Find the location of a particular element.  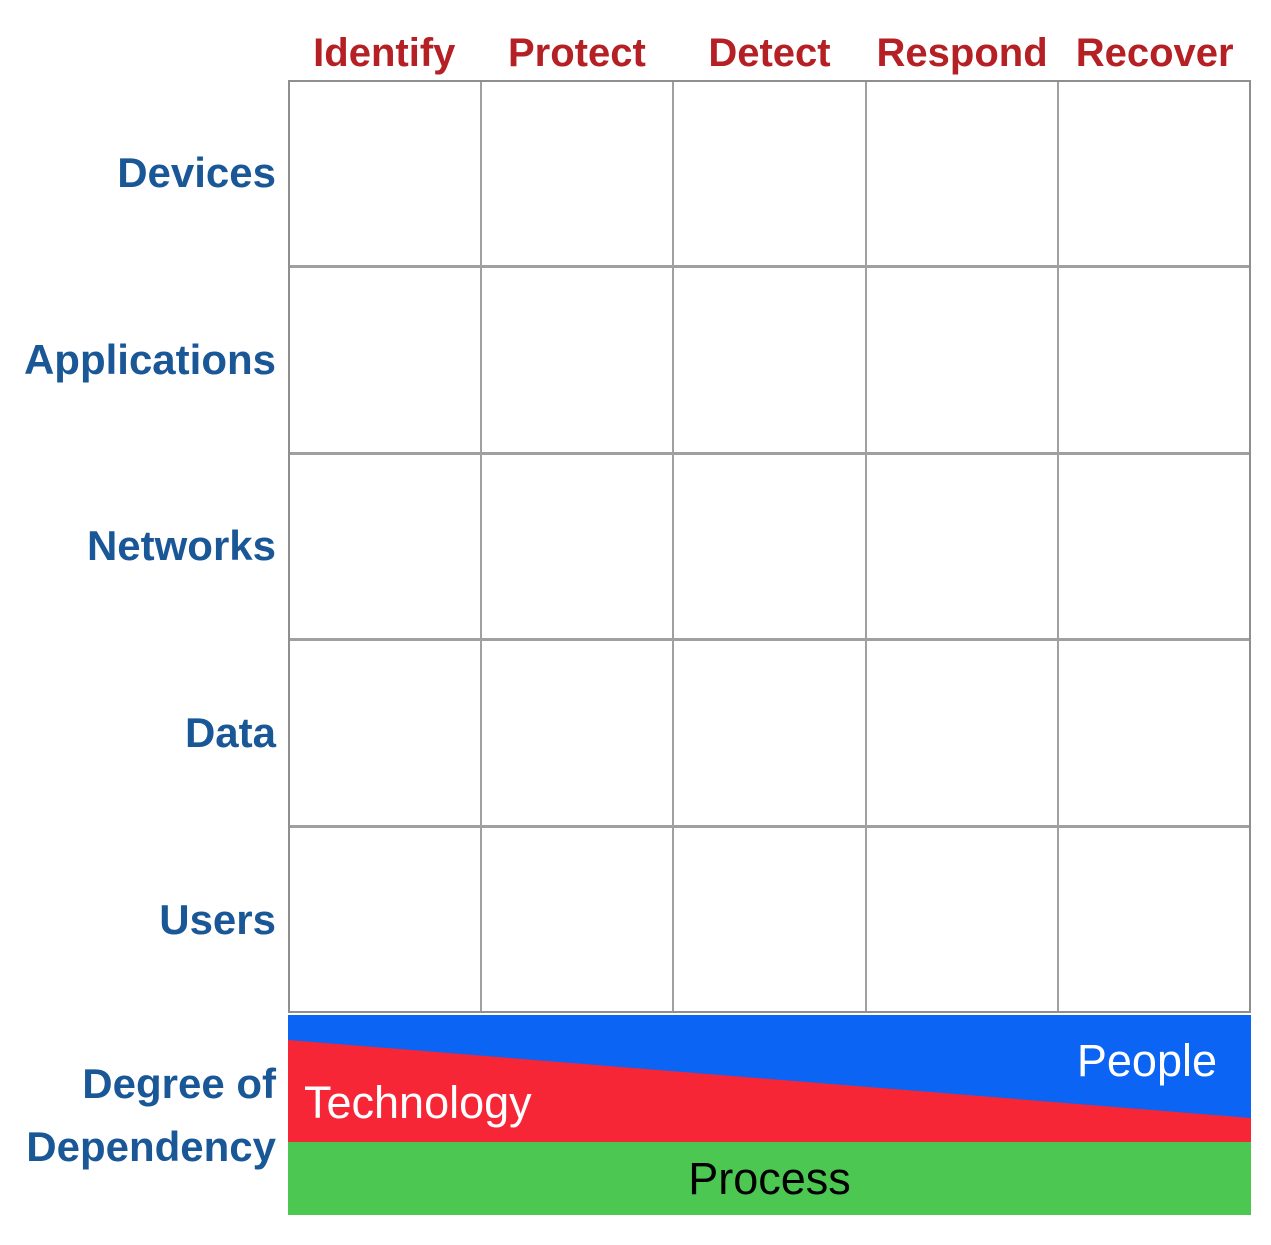

row-label-data: Data is located at coordinates (230, 733).